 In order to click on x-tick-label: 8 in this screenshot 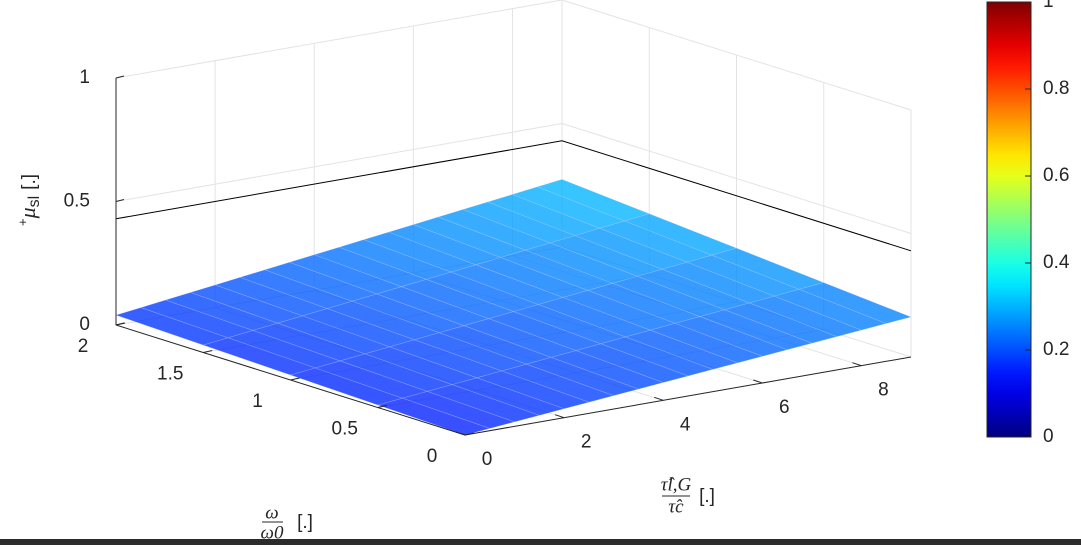, I will do `click(883, 390)`.